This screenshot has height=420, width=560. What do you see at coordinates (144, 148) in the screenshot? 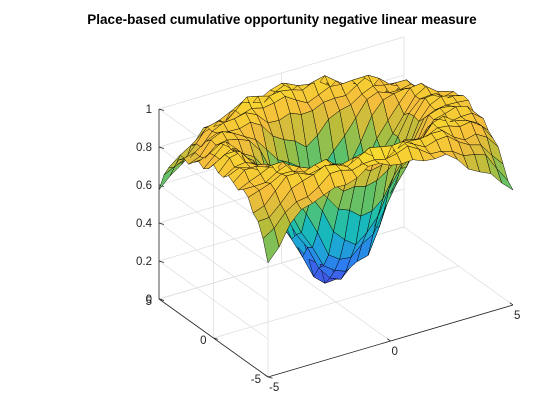
I see `z-tick-label: 0.8` at bounding box center [144, 148].